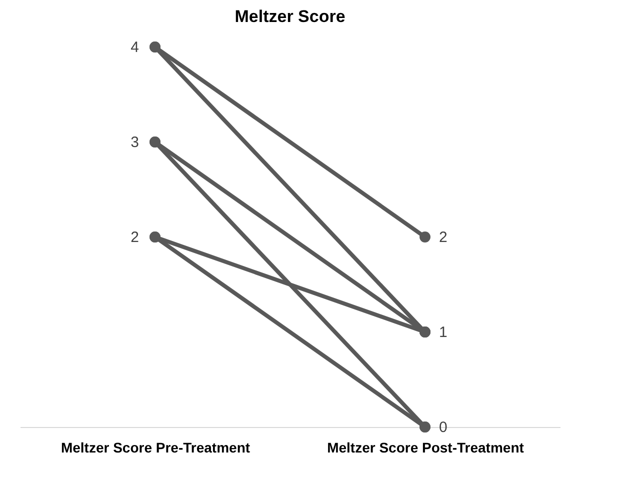 The image size is (637, 477). Describe the element at coordinates (443, 332) in the screenshot. I see `data-label: 1` at that location.